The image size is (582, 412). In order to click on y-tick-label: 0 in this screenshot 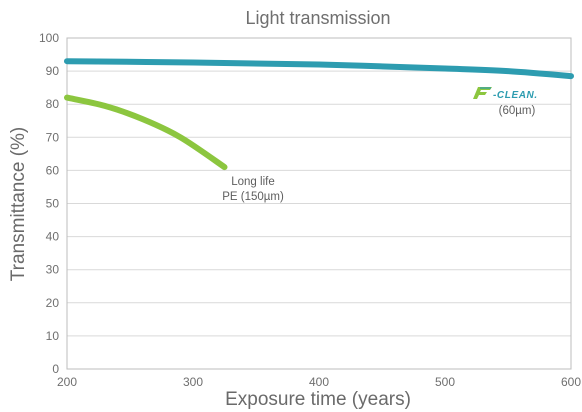, I will do `click(55, 369)`.